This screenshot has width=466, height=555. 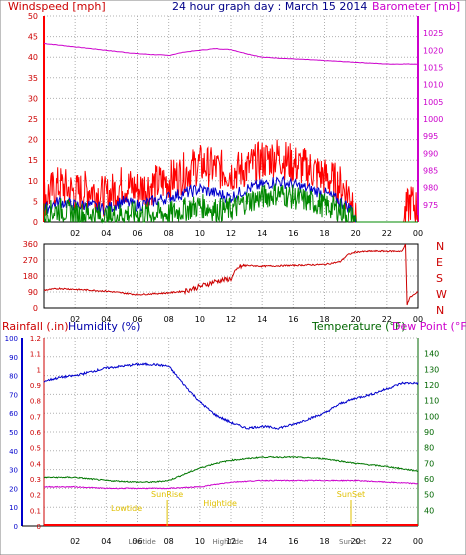 What do you see at coordinates (33, 78) in the screenshot?
I see `y-tick-label: 35` at bounding box center [33, 78].